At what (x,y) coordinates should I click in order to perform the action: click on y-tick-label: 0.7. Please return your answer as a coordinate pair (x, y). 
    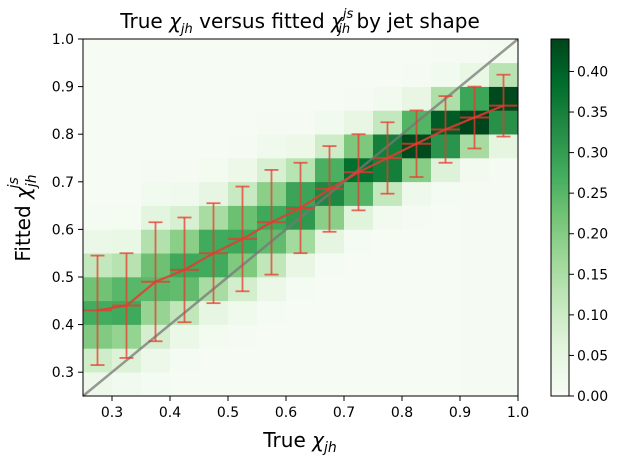
    Looking at the image, I should click on (63, 183).